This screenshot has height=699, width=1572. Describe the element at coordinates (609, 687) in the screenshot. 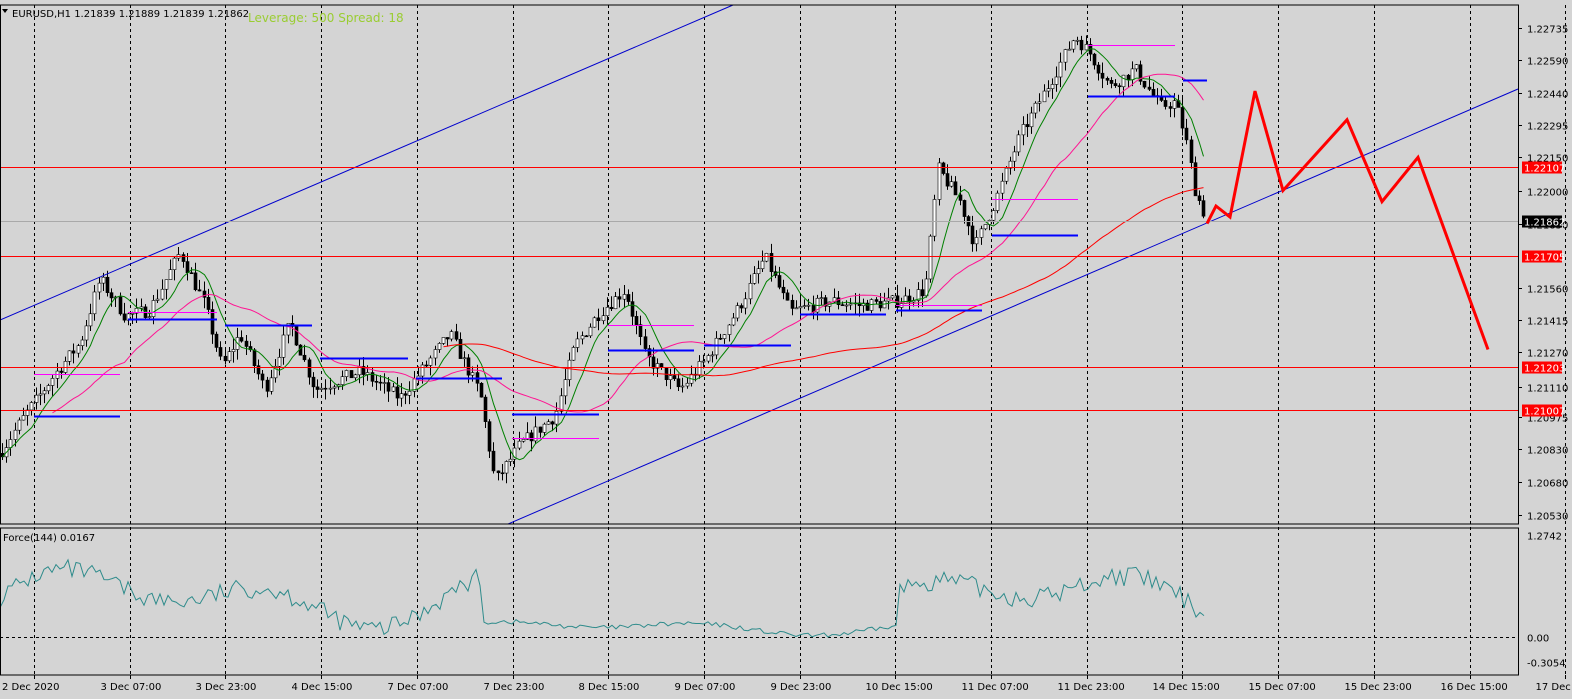

I see `x-tick-label: 8 Dec 15:00` at that location.